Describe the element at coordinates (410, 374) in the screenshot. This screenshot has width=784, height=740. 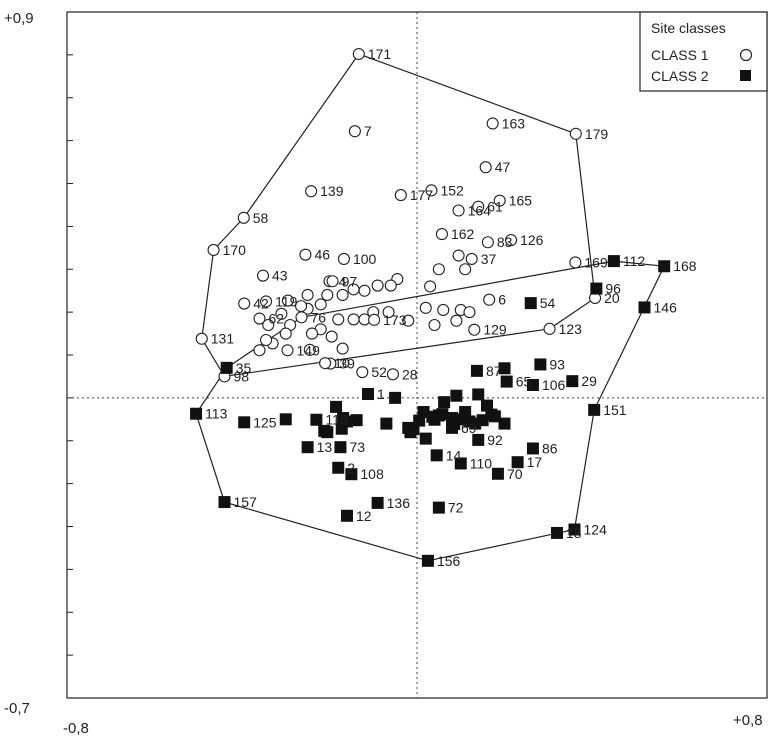
I see `point-label: 28` at that location.